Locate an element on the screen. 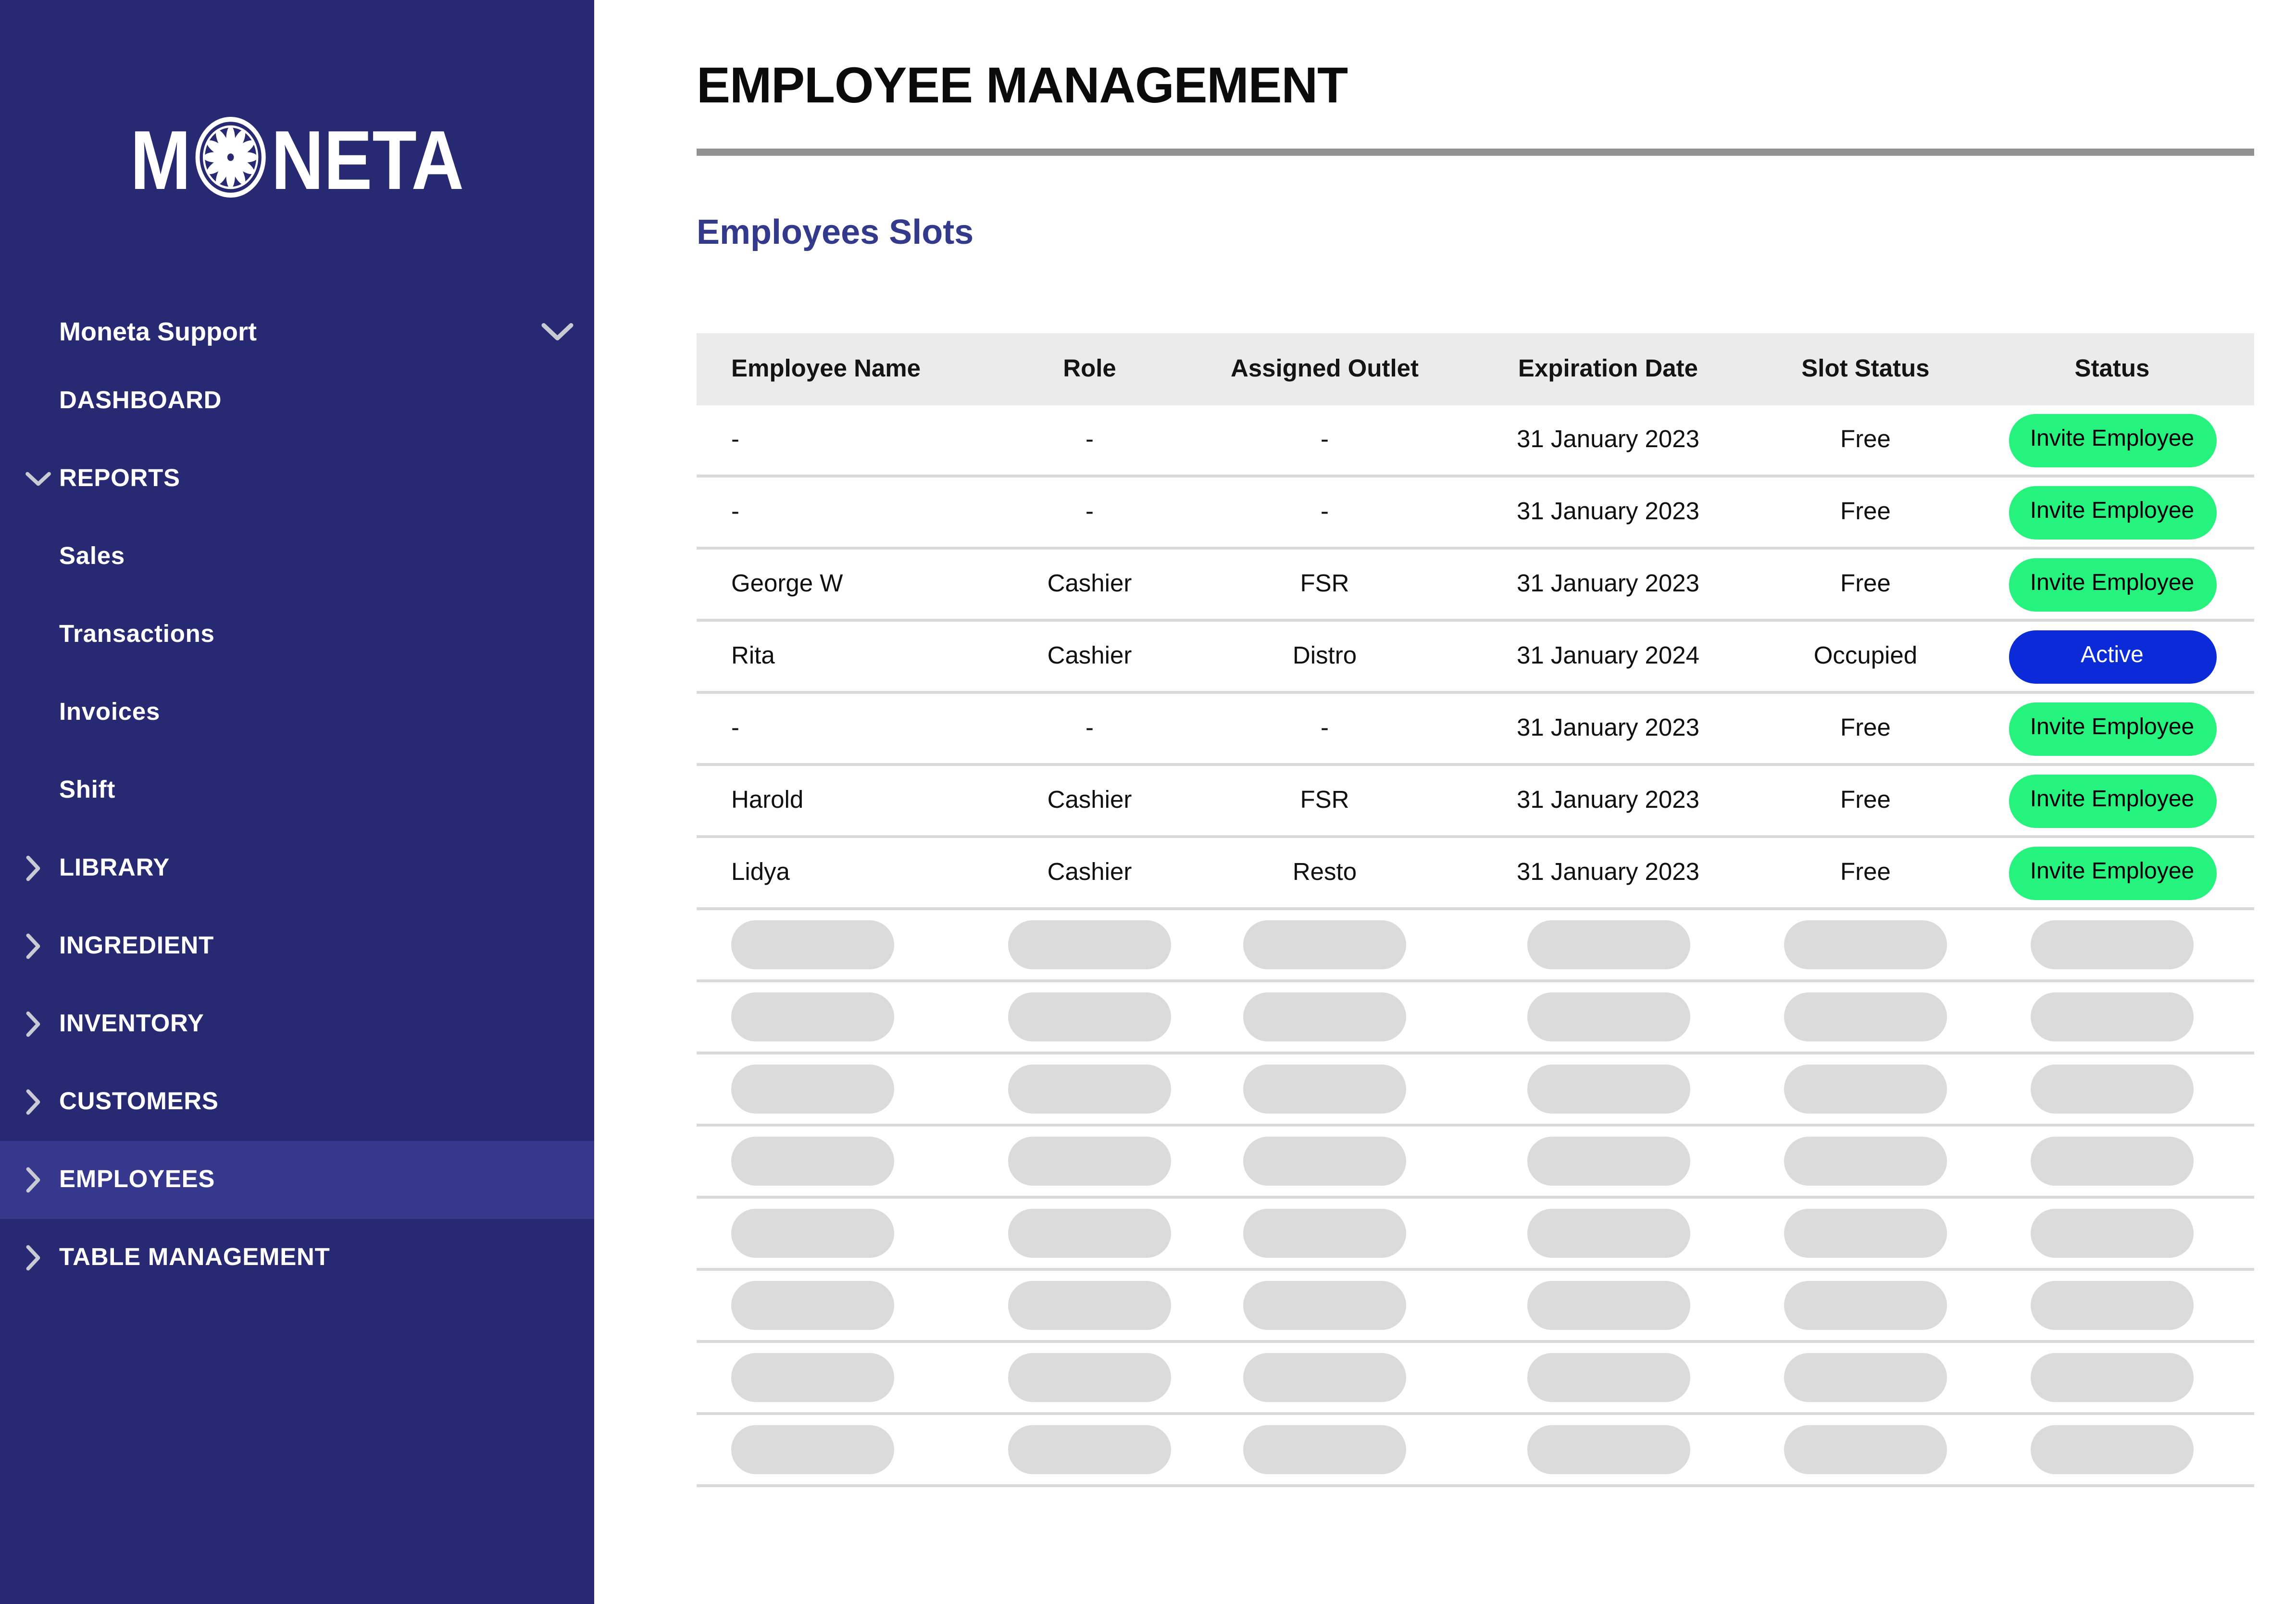 The width and height of the screenshot is (2296, 1604). page-title: EMPLOYEE MANAGEMENT is located at coordinates (1023, 86).